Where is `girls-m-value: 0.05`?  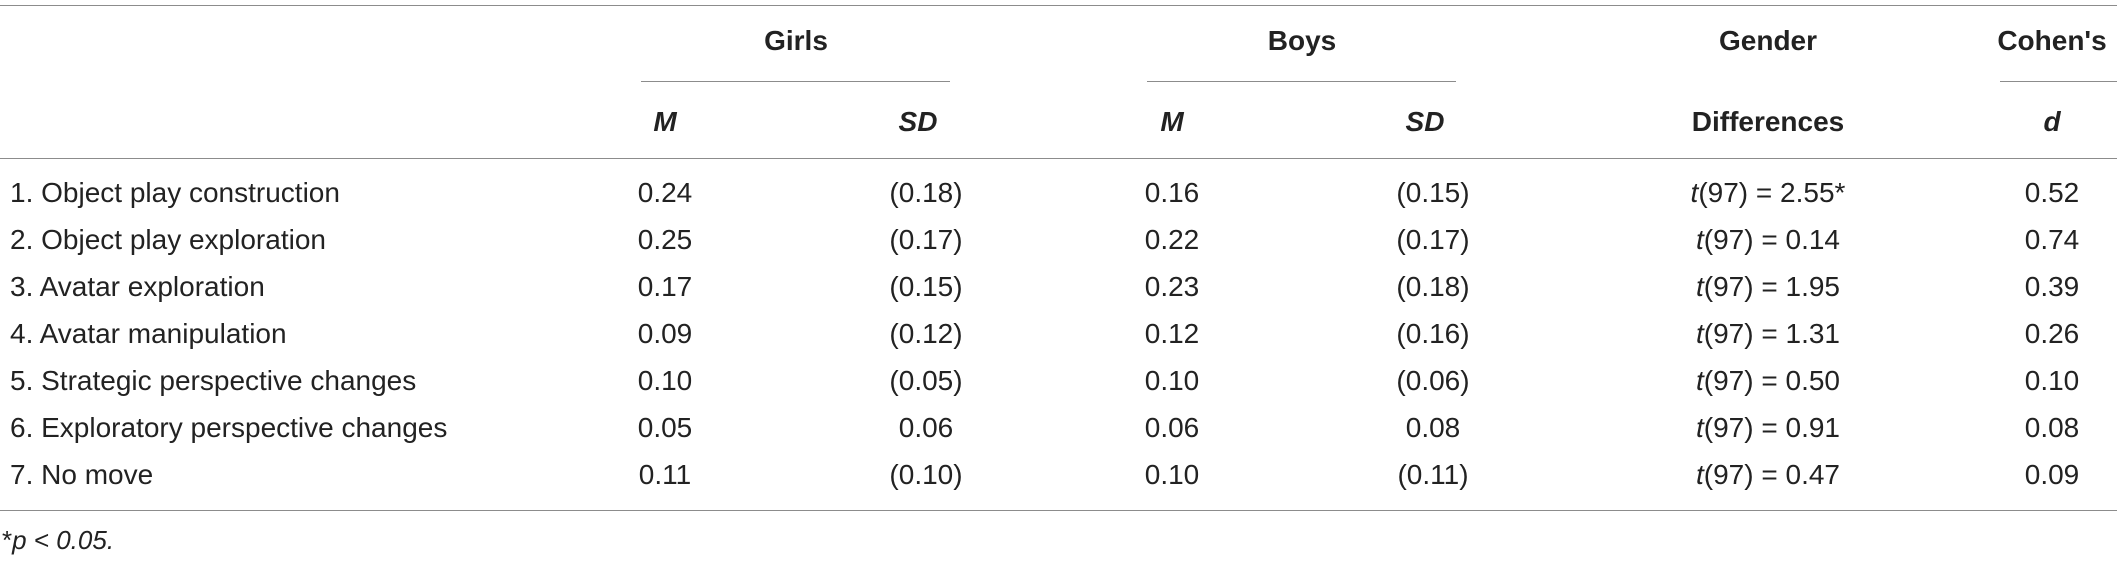 girls-m-value: 0.05 is located at coordinates (665, 427).